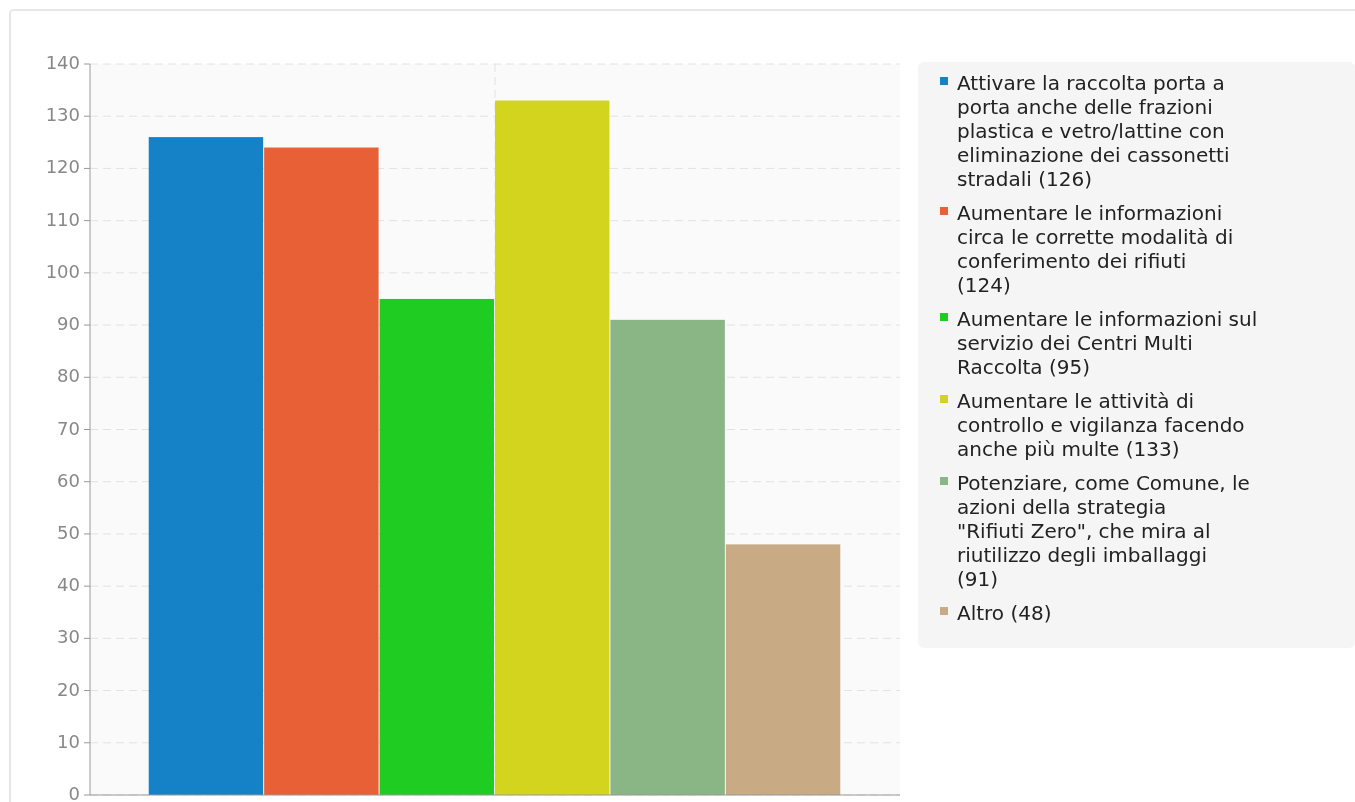 This screenshot has width=1355, height=802. What do you see at coordinates (68, 741) in the screenshot?
I see `y-tick-label: 10` at bounding box center [68, 741].